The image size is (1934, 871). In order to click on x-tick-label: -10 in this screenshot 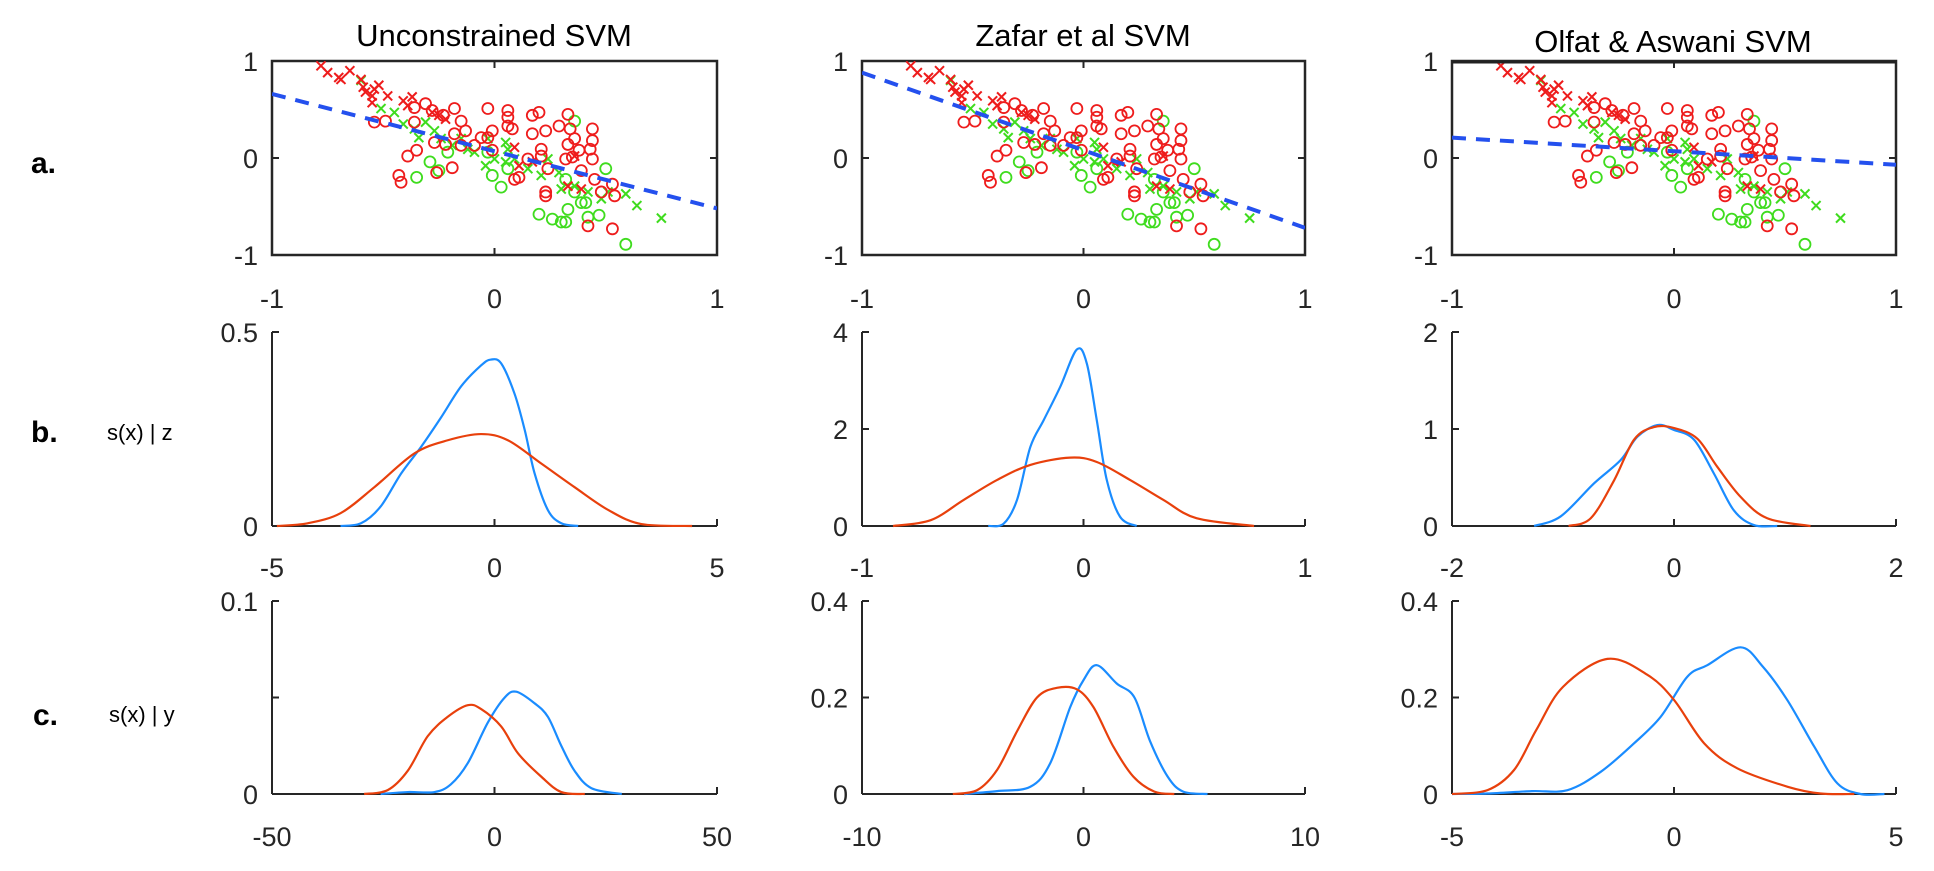, I will do `click(861, 837)`.